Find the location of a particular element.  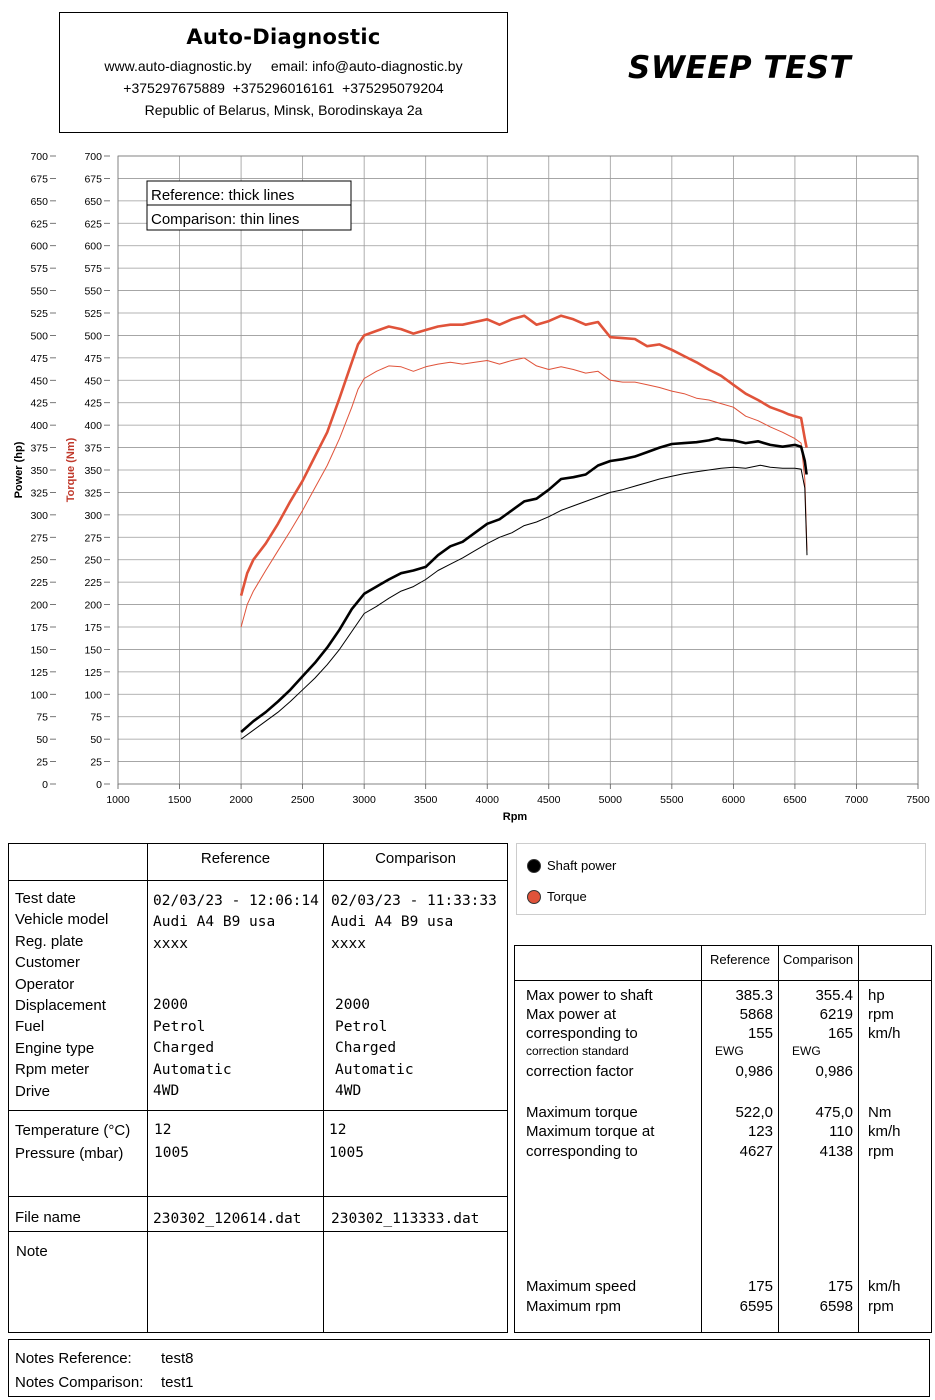

stats-label-max-power: Max power to shaft is located at coordinates (589, 995).